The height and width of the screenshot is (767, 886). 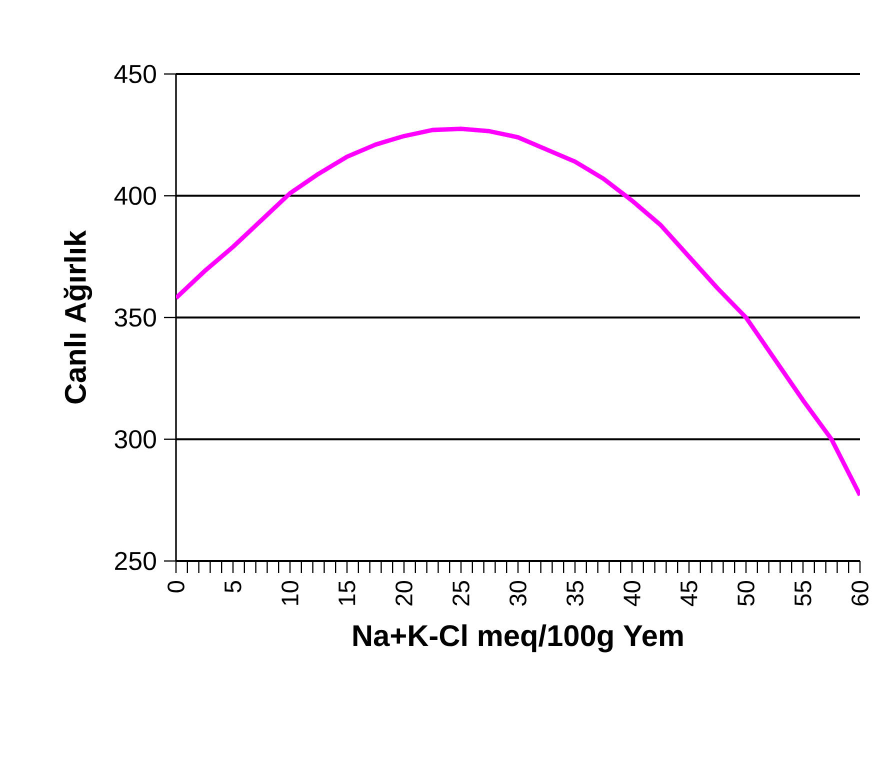 What do you see at coordinates (632, 593) in the screenshot?
I see `x-tick-label: 40` at bounding box center [632, 593].